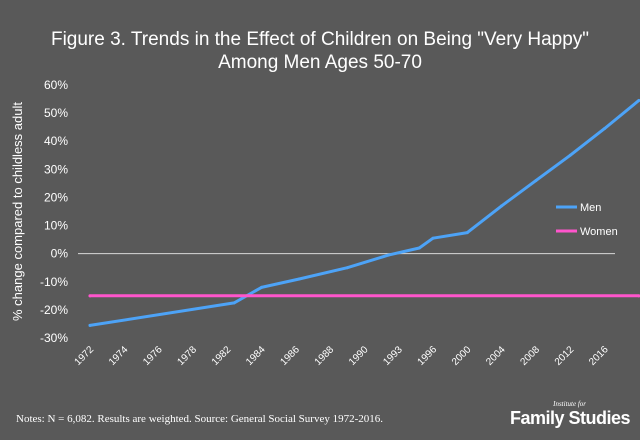 Image resolution: width=640 pixels, height=440 pixels. Describe the element at coordinates (570, 418) in the screenshot. I see `logo-big-text: Family Studies` at that location.